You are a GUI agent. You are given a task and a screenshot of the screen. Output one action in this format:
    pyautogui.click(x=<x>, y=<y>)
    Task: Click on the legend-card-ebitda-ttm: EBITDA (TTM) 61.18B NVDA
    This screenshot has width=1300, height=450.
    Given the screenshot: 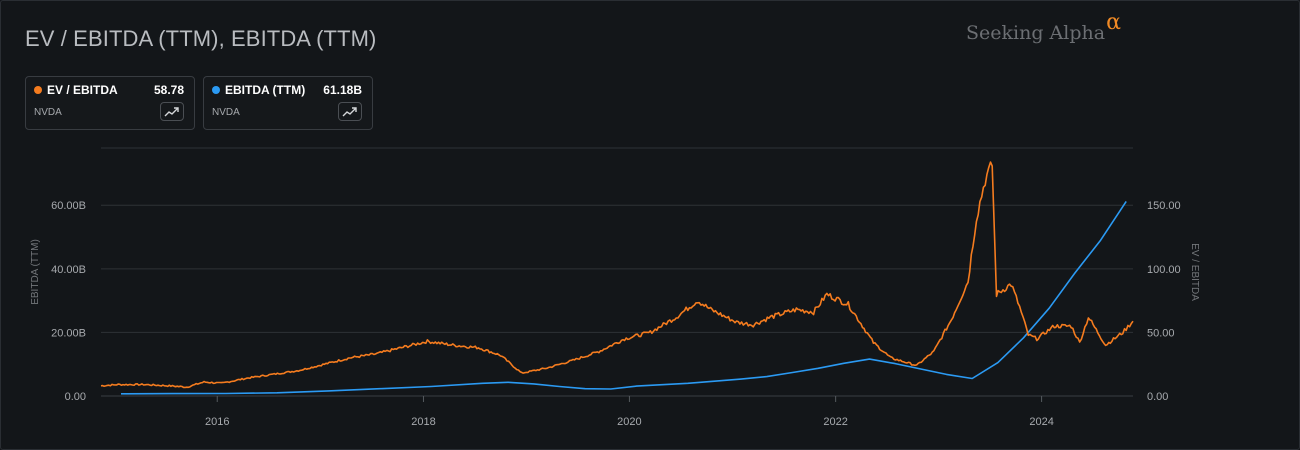 What is the action you would take?
    pyautogui.click(x=288, y=103)
    